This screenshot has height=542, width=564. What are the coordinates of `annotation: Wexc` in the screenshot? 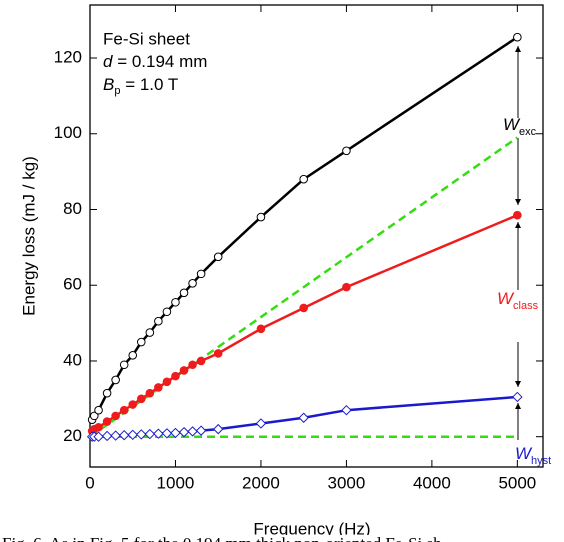 It's located at (520, 126).